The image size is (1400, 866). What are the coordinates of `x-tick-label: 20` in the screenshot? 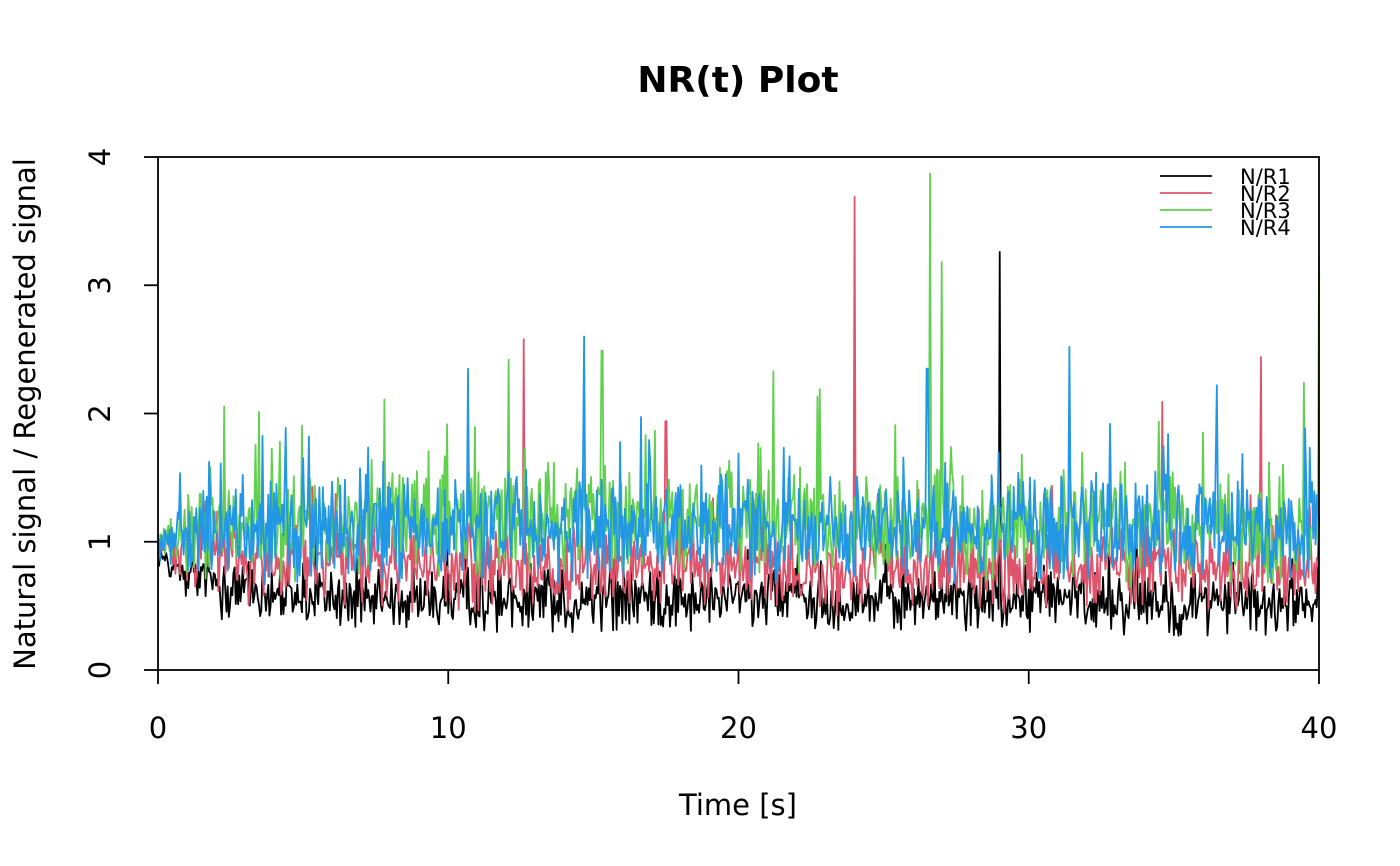 It's located at (738, 728).